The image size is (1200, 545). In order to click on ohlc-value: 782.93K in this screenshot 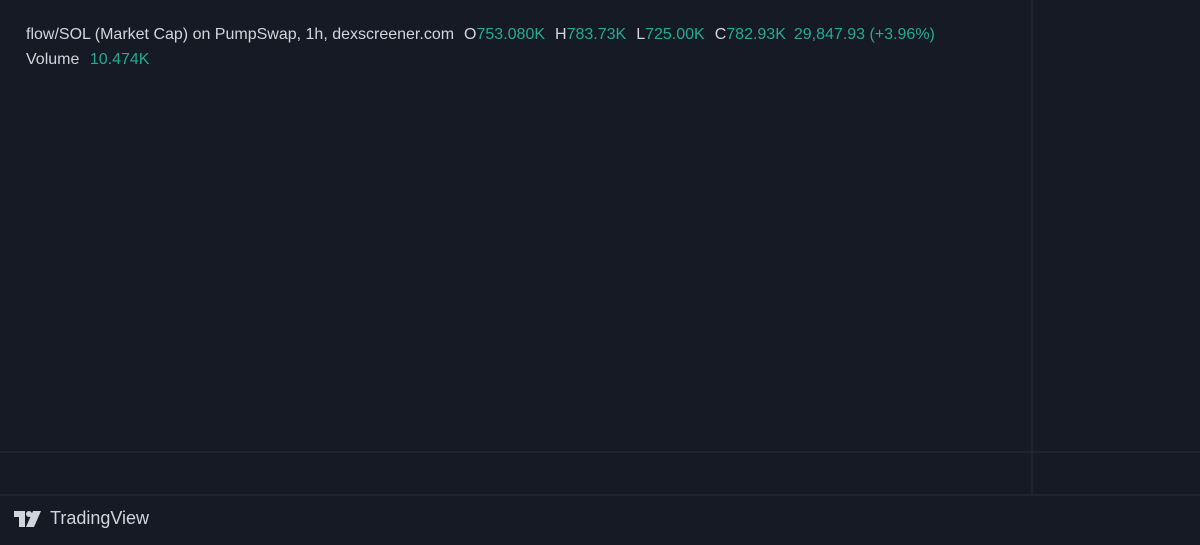, I will do `click(756, 34)`.